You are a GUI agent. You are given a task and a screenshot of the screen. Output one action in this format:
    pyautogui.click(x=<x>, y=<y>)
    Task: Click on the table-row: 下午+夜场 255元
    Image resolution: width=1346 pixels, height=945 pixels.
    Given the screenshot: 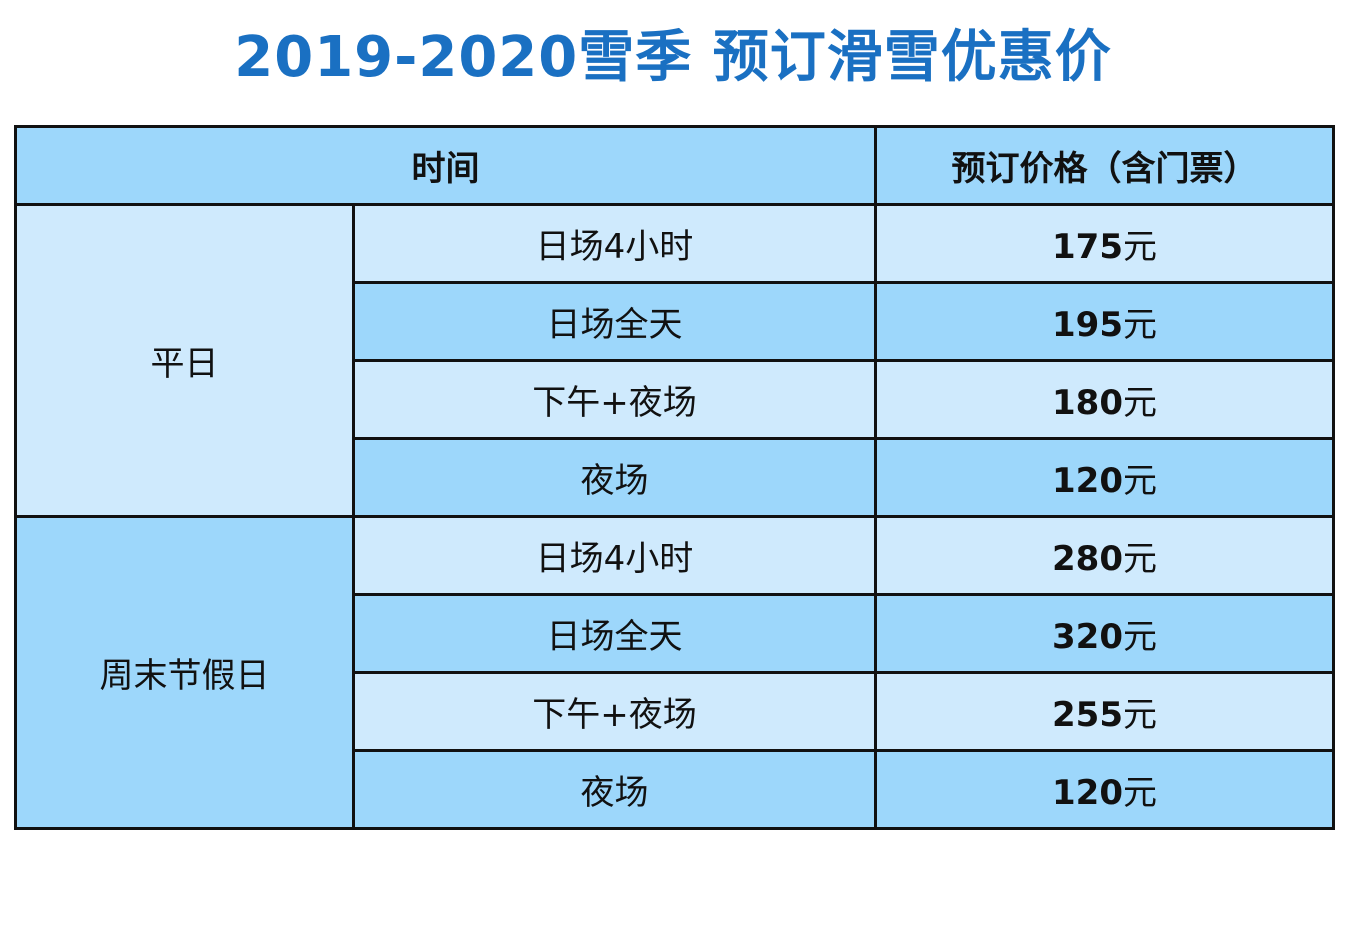 What is the action you would take?
    pyautogui.click(x=675, y=711)
    